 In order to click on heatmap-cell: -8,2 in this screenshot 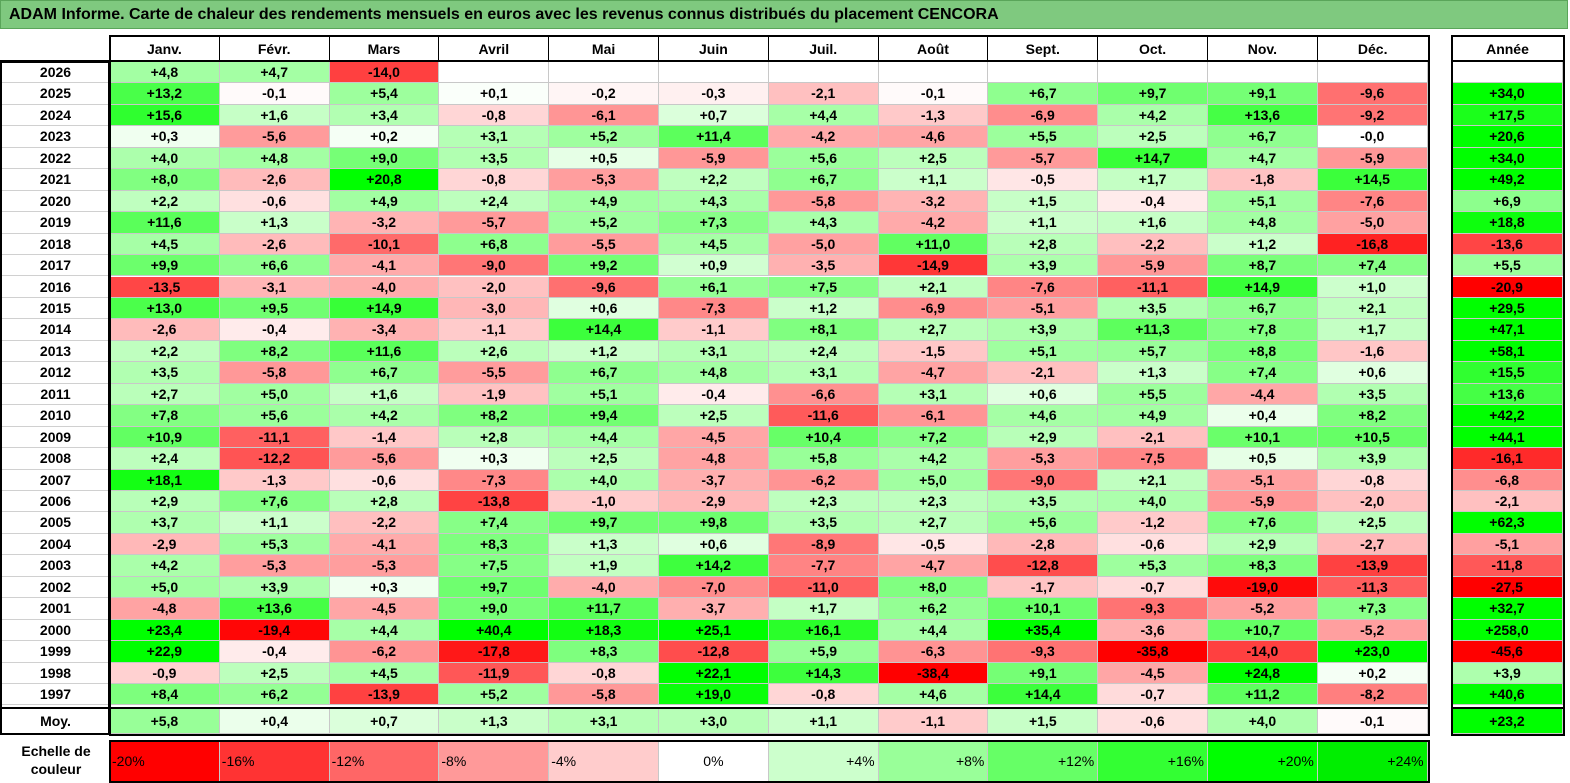, I will do `click(1372, 695)`.